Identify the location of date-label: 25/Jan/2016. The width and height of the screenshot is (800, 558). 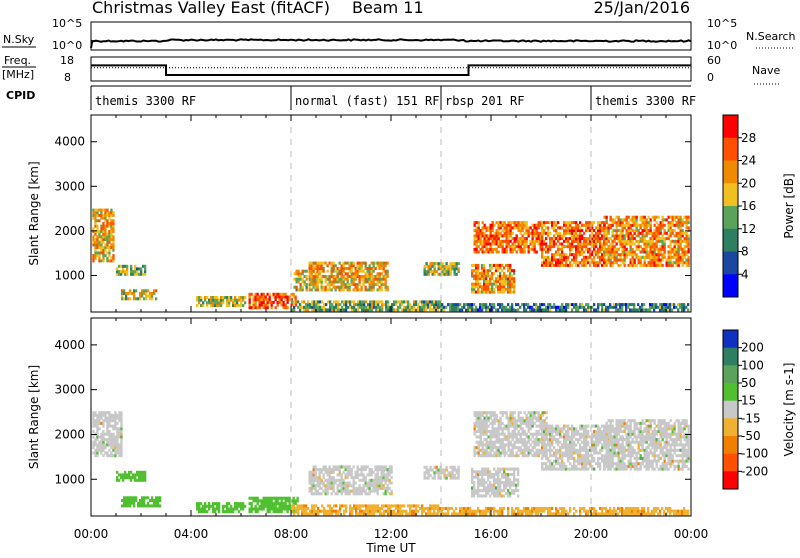
(641, 8).